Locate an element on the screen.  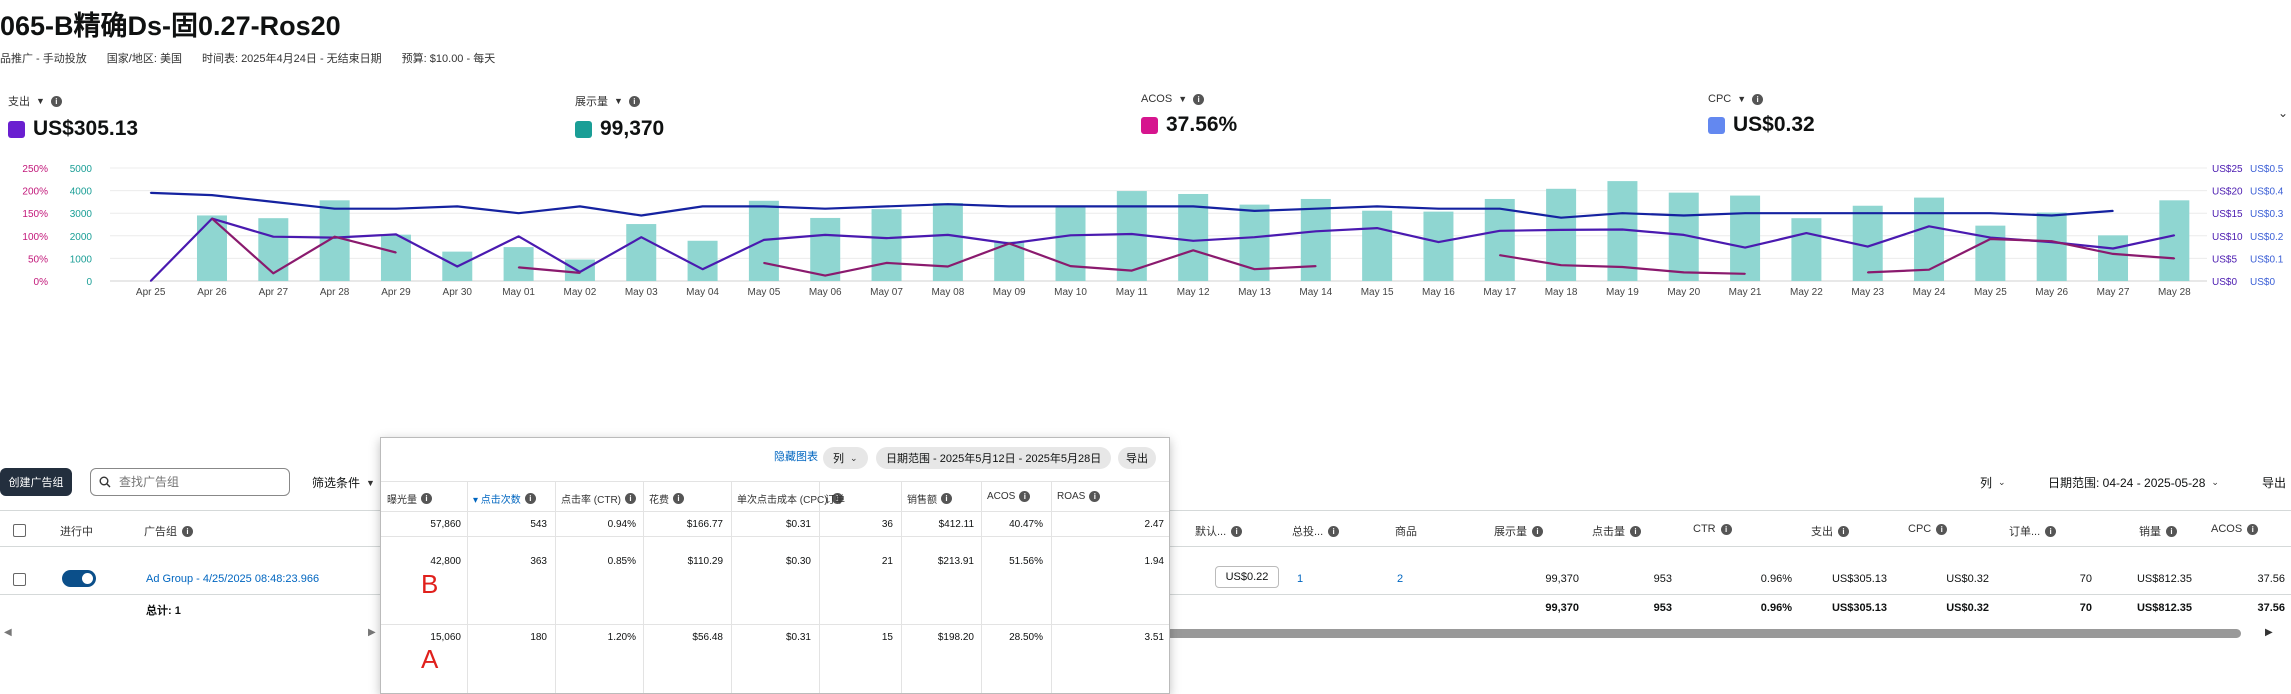
date-range-dropdown: 日期范围: 04-24 - 2025-05-28 ⌄ is located at coordinates (2133, 482).